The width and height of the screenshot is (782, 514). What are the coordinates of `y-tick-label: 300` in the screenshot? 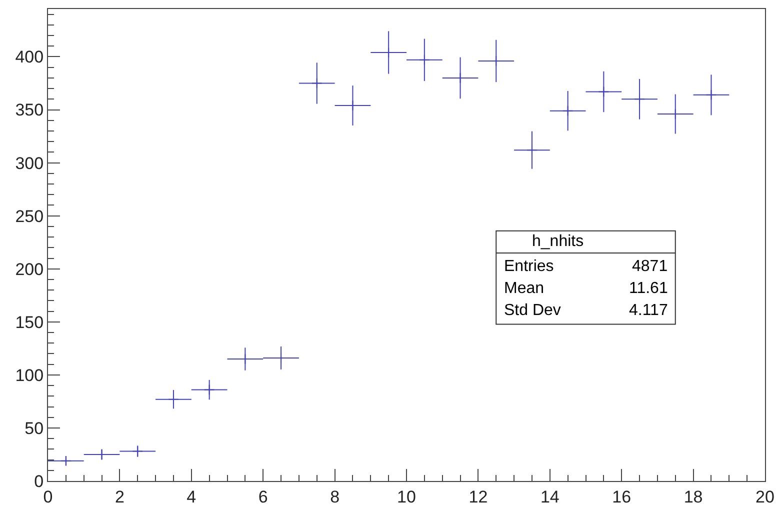 It's located at (29, 163).